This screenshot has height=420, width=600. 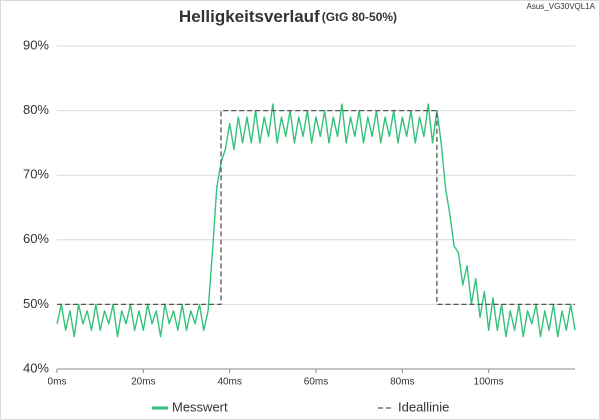 I want to click on x-tick-label: 0ms, so click(x=57, y=382).